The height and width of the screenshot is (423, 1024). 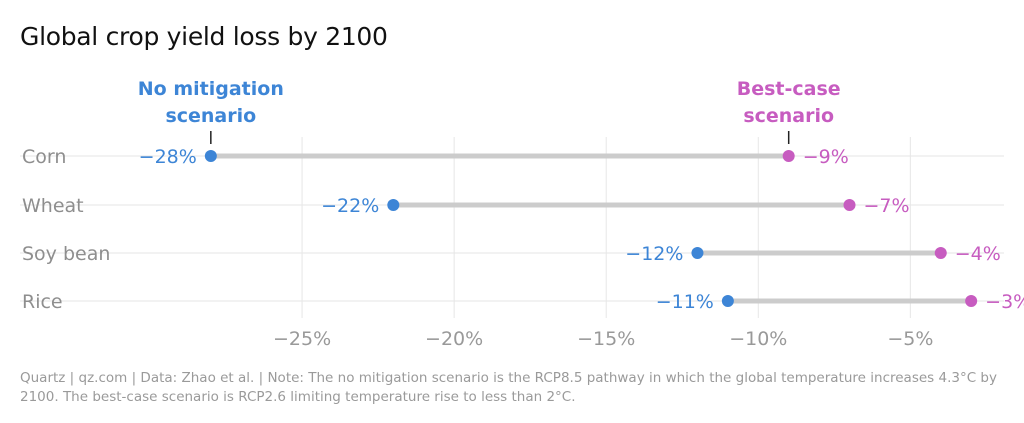 I want to click on best-case-value-label: −4%, so click(x=978, y=254).